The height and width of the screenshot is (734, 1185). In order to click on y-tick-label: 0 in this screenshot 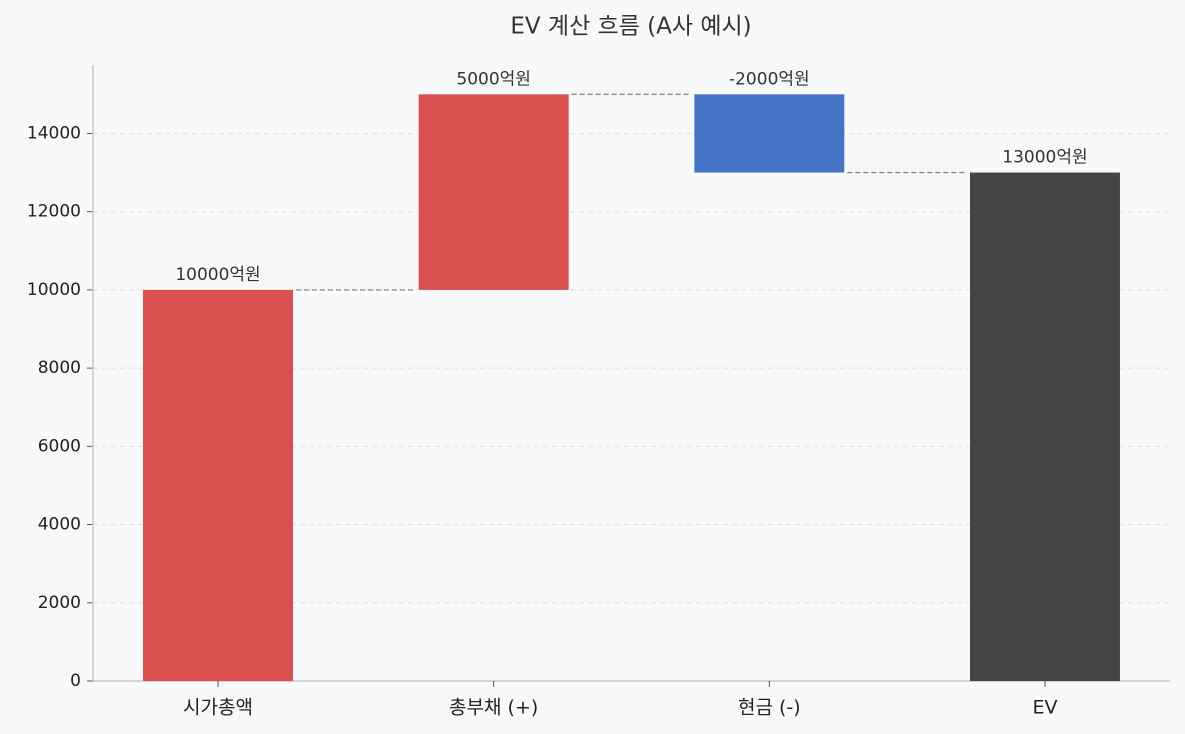, I will do `click(75, 681)`.